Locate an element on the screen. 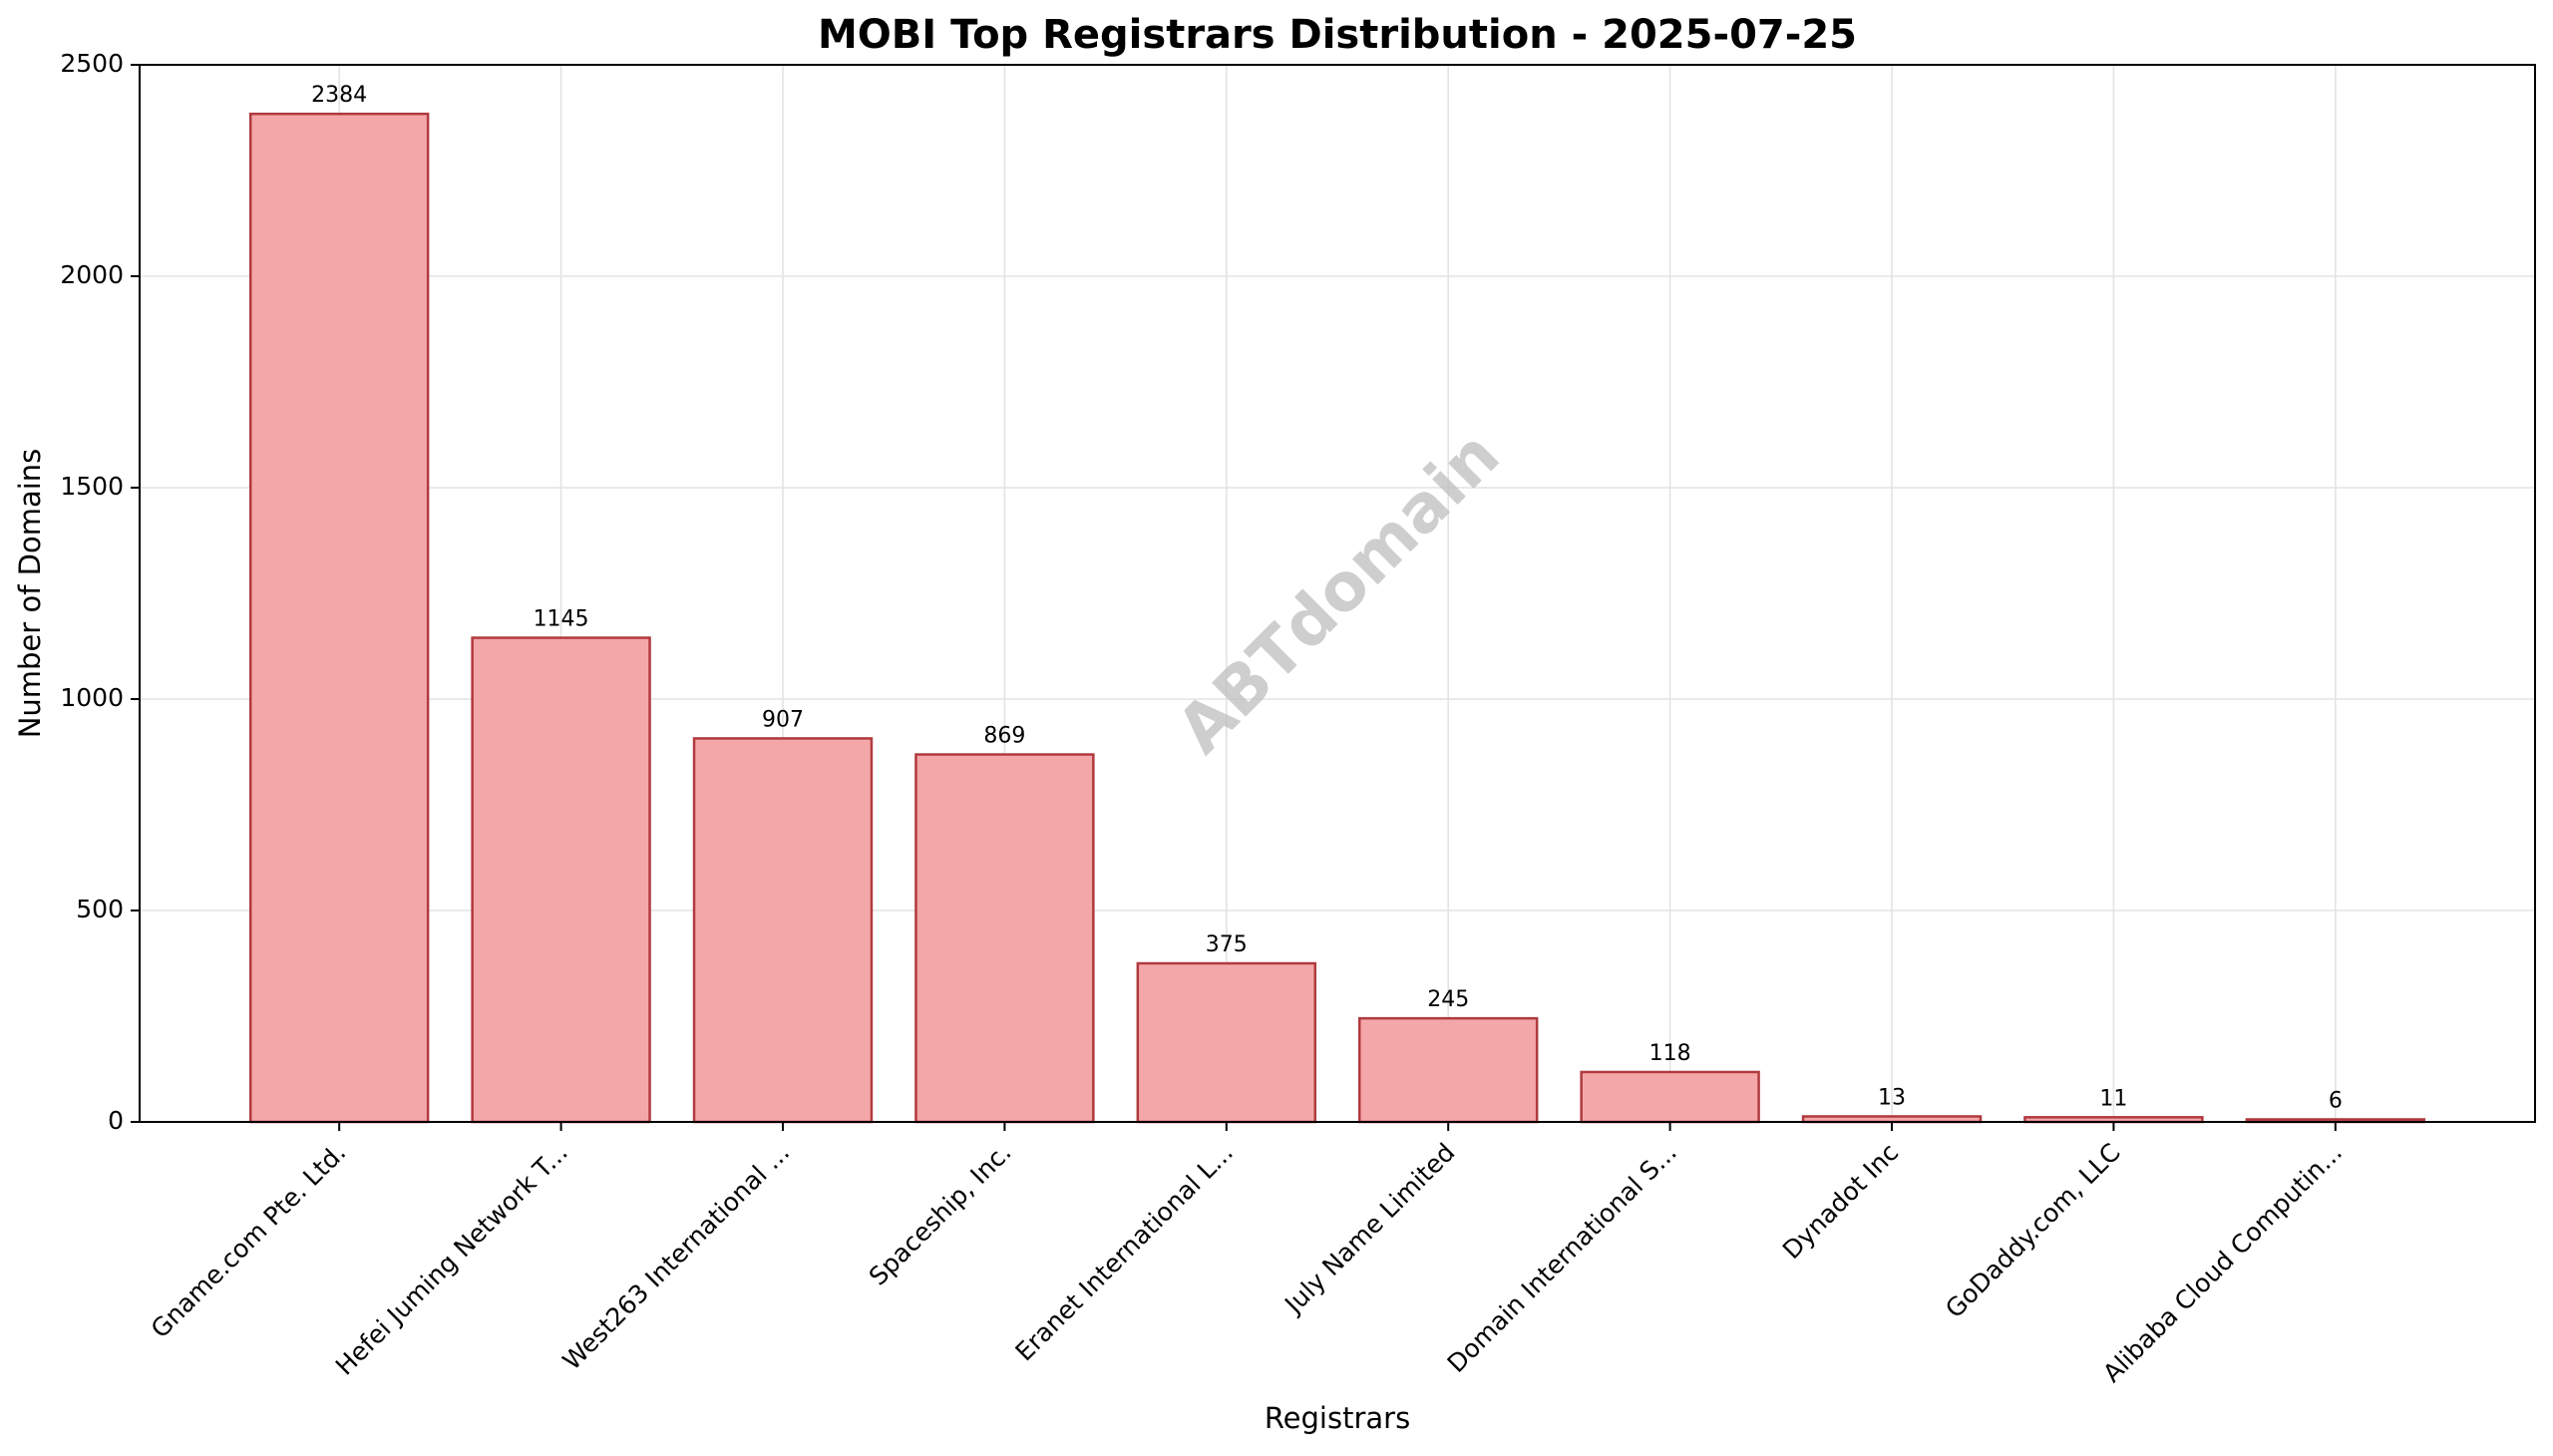 The width and height of the screenshot is (2553, 1456). x-tick-label: Dynadot Inc is located at coordinates (1841, 1201).